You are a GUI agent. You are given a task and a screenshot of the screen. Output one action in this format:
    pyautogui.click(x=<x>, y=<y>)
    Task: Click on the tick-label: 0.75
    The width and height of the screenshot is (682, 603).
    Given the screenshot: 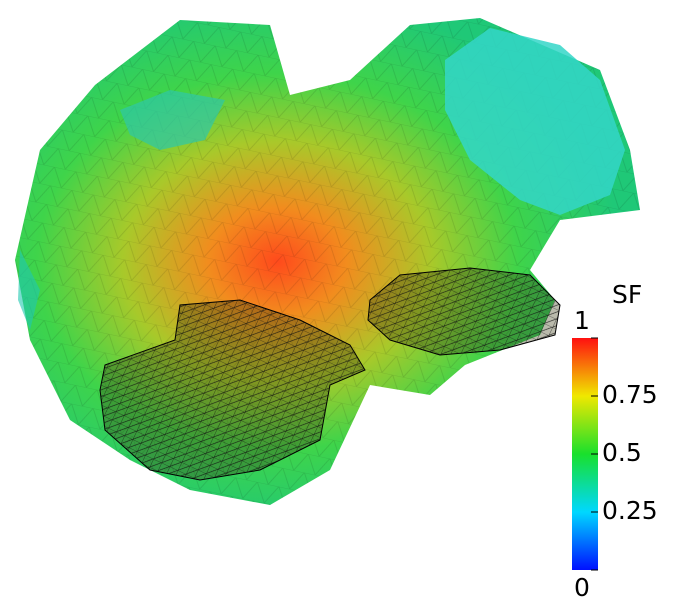 What is the action you would take?
    pyautogui.click(x=630, y=394)
    